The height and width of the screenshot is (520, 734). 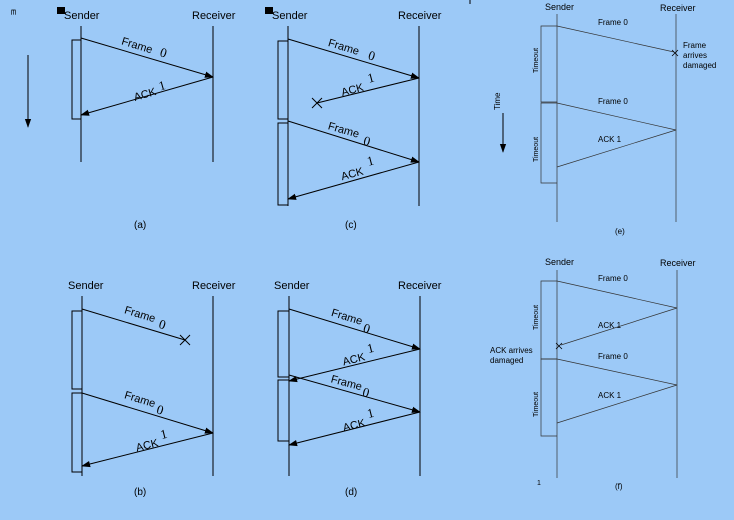 What do you see at coordinates (13, 12) in the screenshot?
I see `side-mark: ㅌ` at bounding box center [13, 12].